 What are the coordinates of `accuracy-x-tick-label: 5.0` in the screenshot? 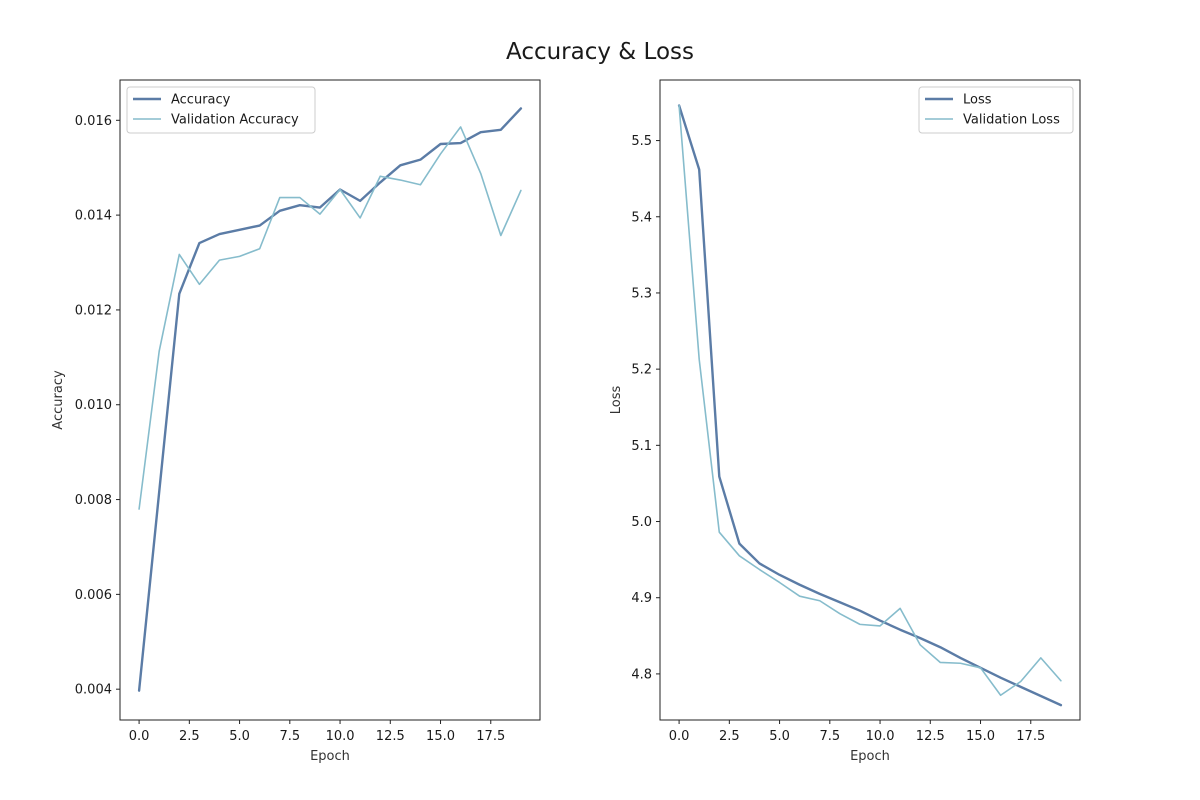 It's located at (239, 736).